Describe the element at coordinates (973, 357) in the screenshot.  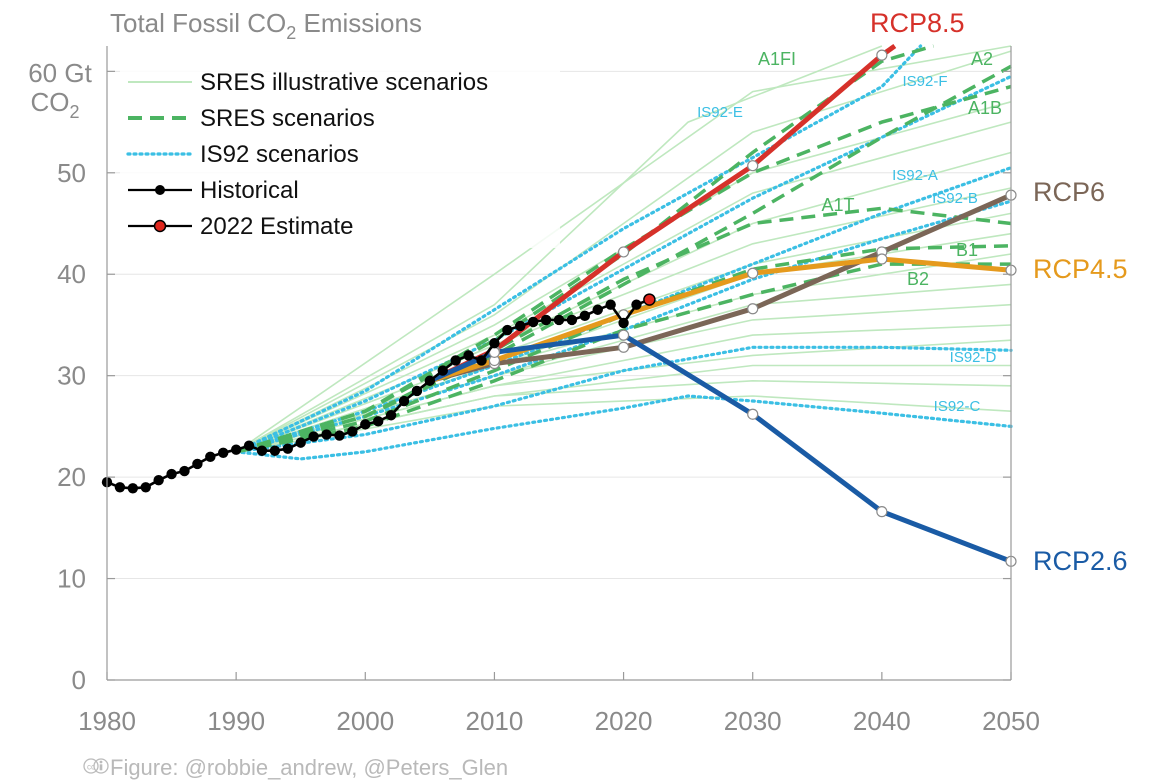
I see `is92-label-is92-d: IS92-D` at that location.